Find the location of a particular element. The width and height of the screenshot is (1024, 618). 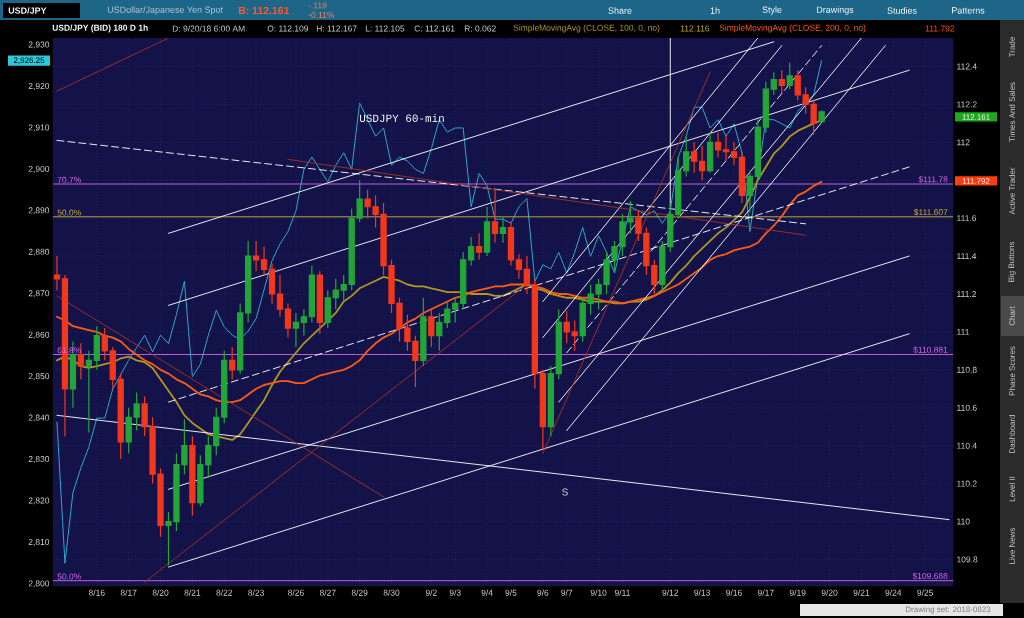

y2-tick-label: 2,810 is located at coordinates (39, 542).